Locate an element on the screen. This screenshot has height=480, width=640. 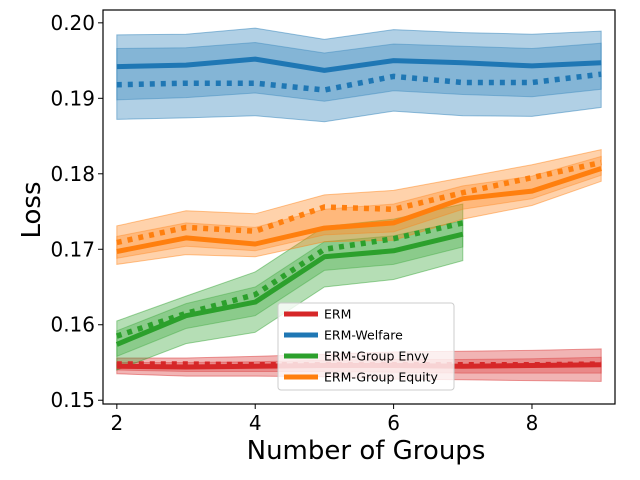
x-tick-label: 8 is located at coordinates (532, 423).